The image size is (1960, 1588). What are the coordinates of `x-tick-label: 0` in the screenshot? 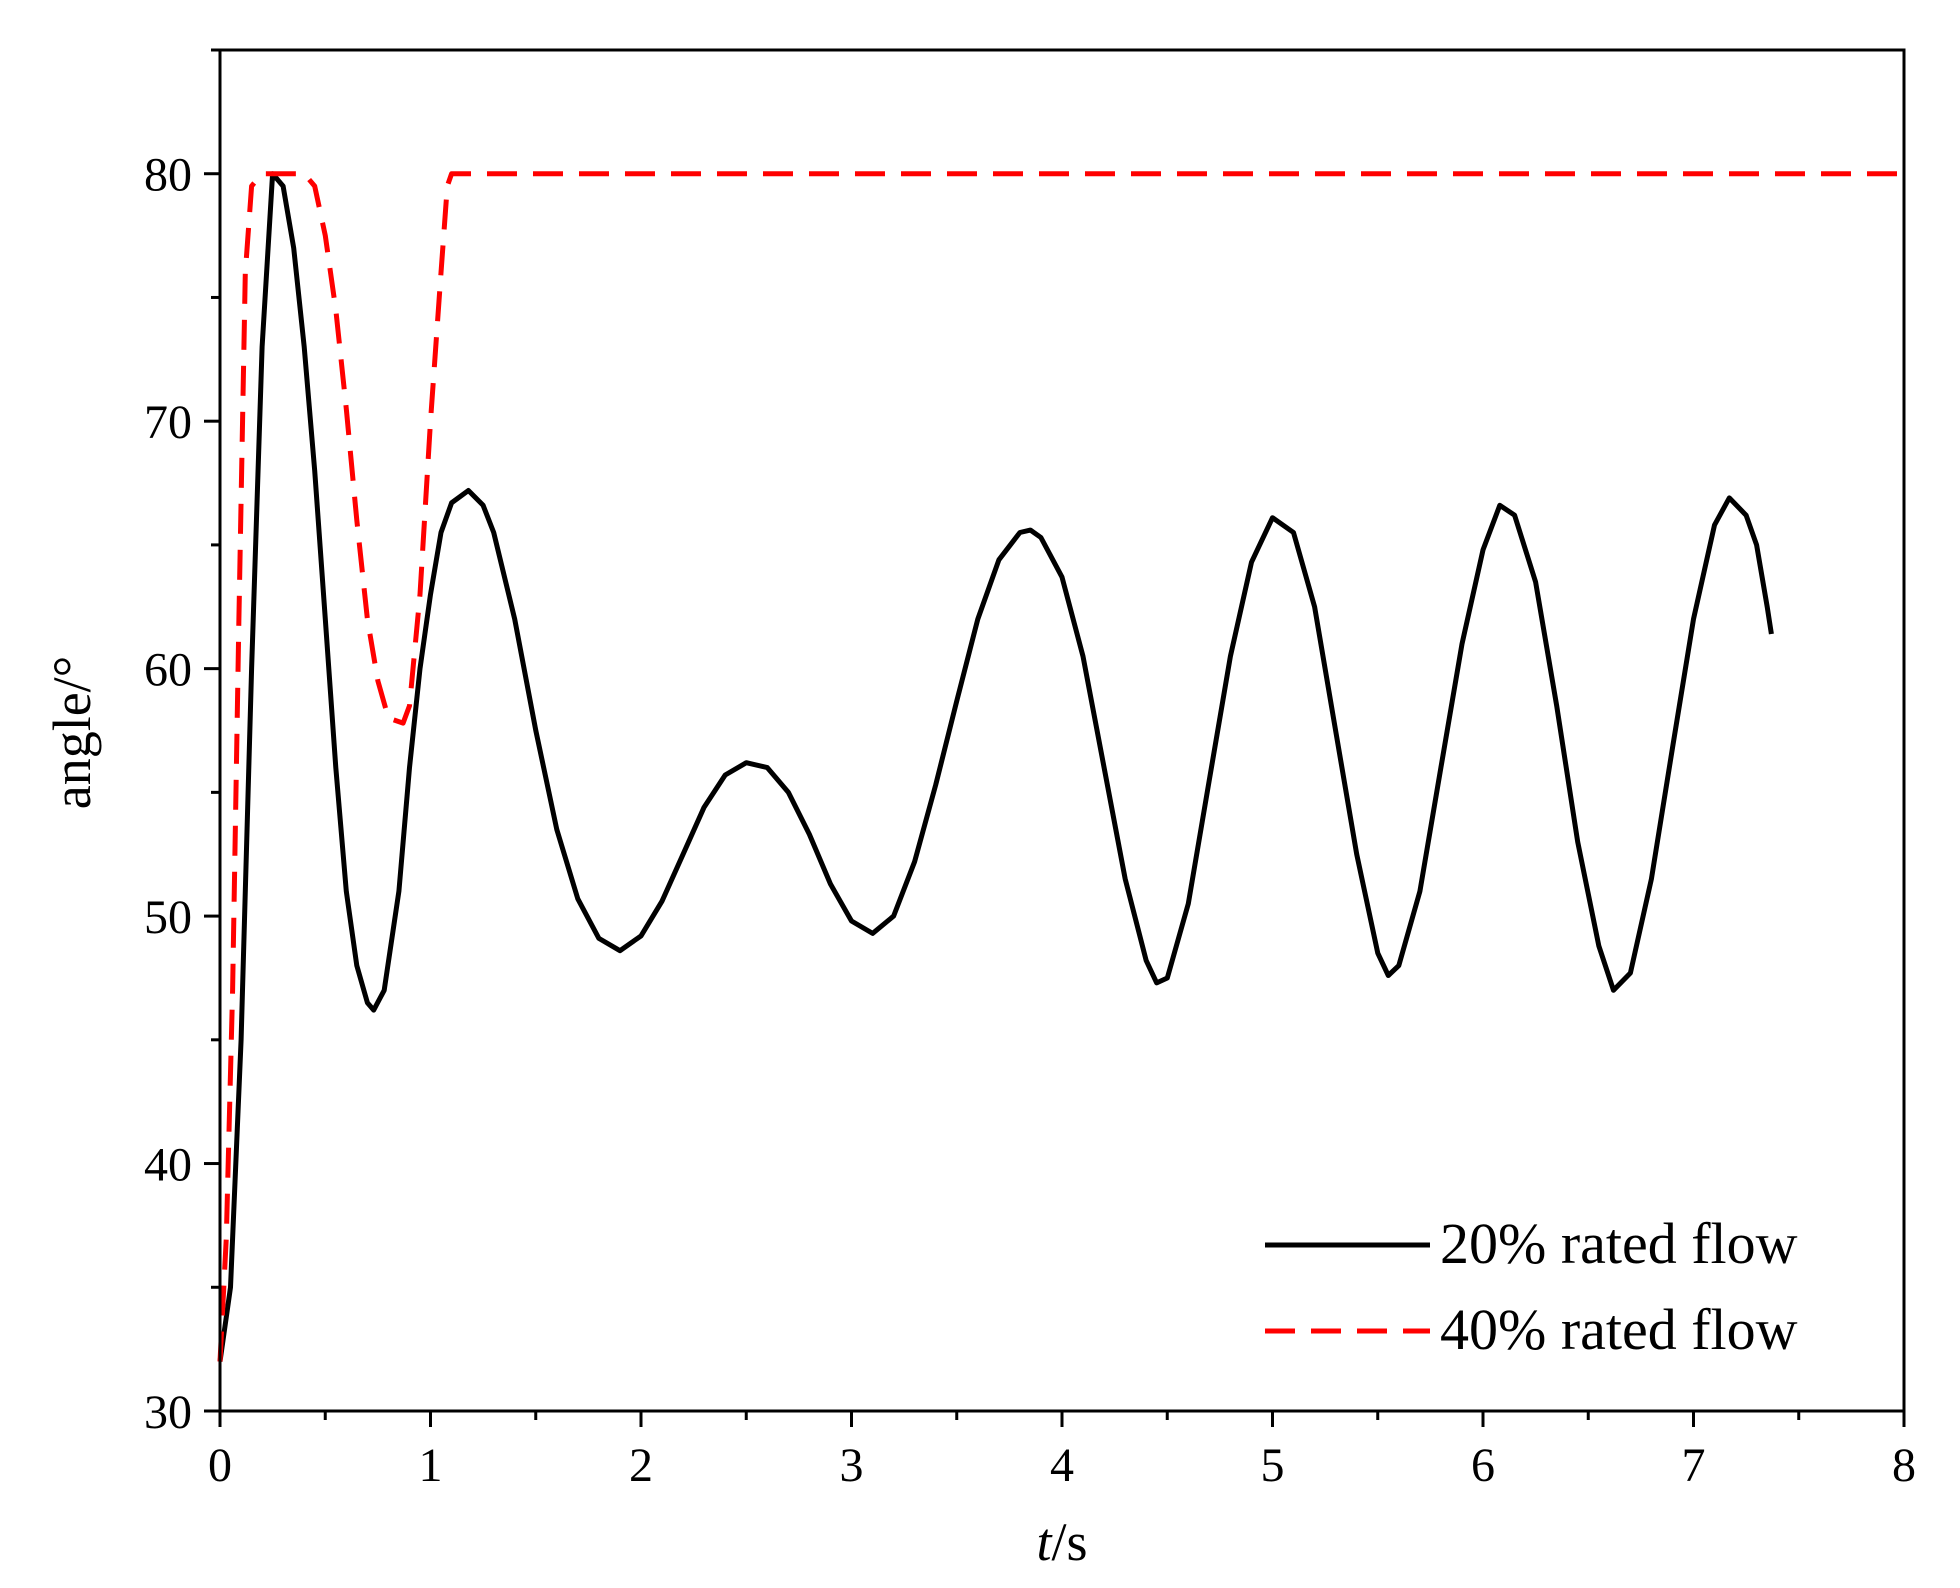 It's located at (220, 1465).